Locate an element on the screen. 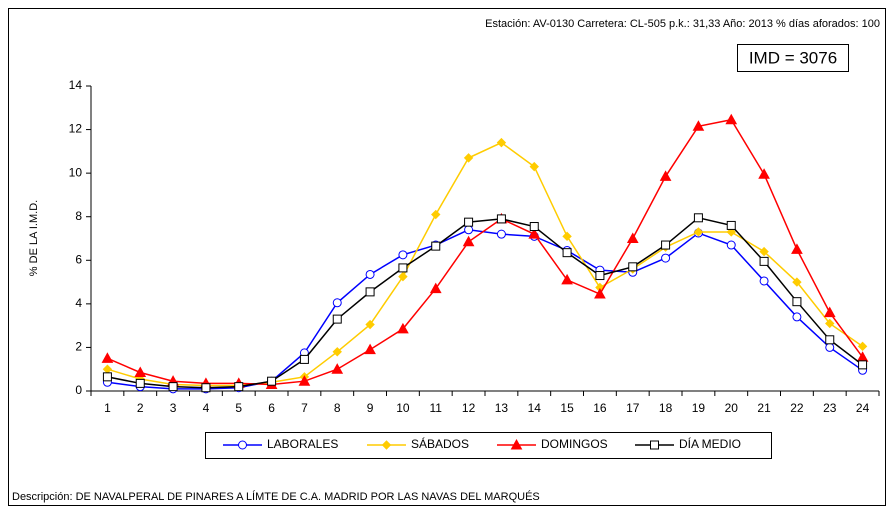 This screenshot has height=514, width=894. x-tick-label: 16 is located at coordinates (600, 408).